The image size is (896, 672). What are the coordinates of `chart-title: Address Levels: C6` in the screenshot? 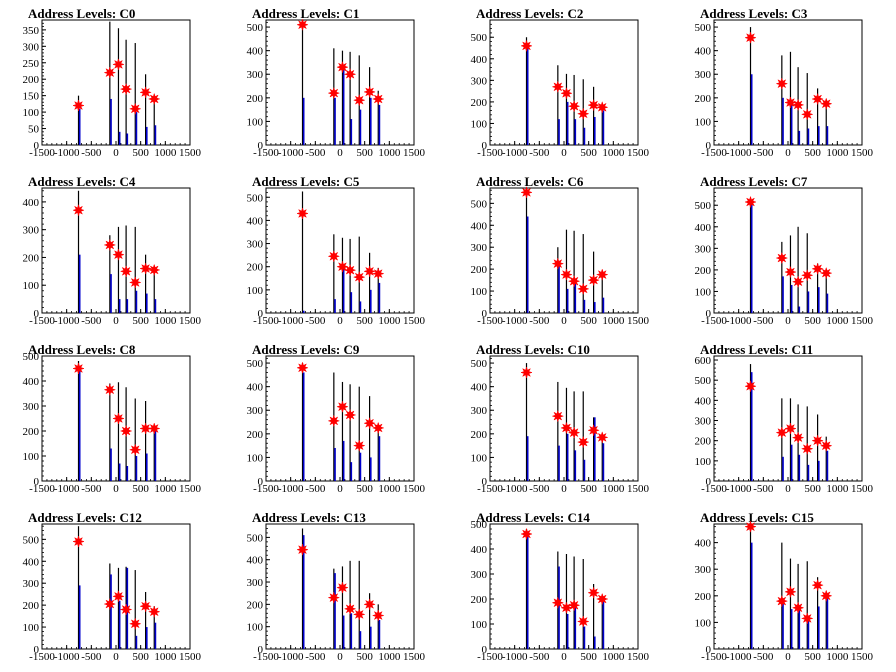 It's located at (530, 181).